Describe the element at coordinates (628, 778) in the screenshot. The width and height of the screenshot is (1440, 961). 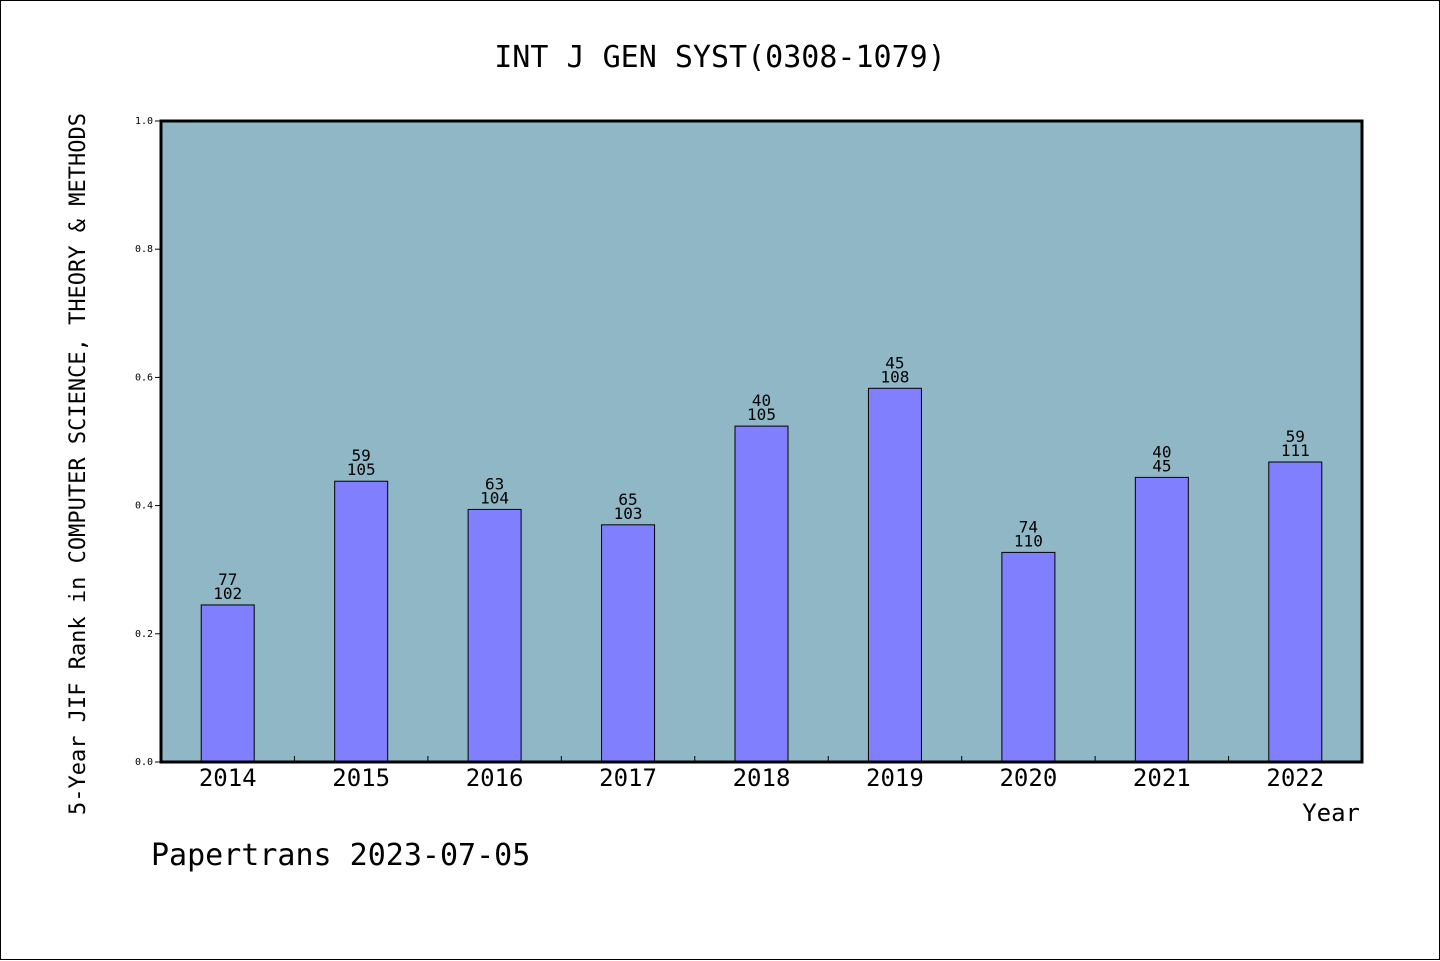
I see `x-tick-label: 2017` at that location.